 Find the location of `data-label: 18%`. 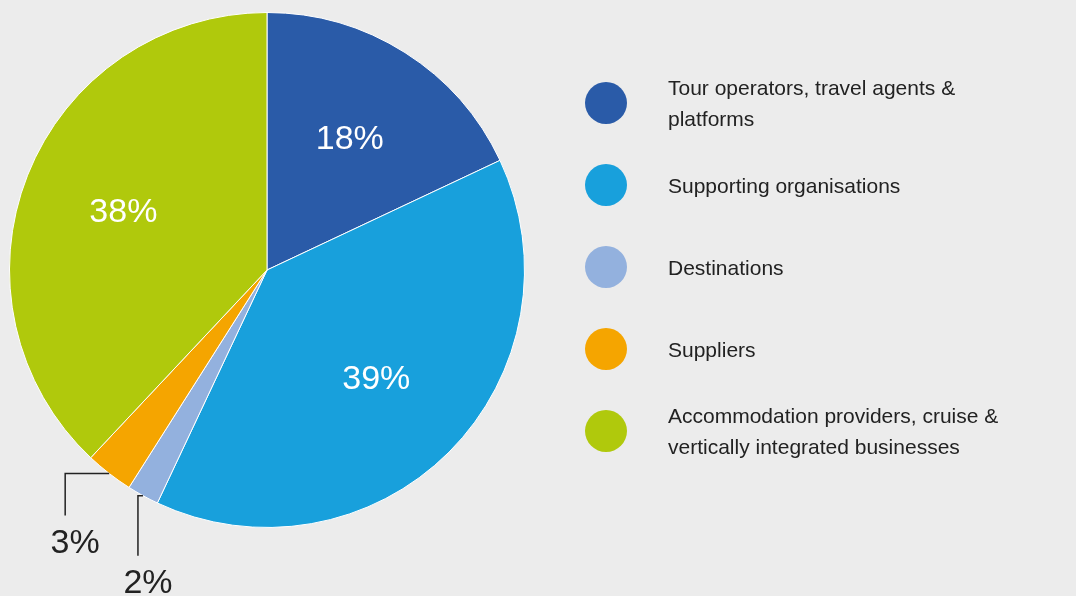

data-label: 18% is located at coordinates (349, 136).